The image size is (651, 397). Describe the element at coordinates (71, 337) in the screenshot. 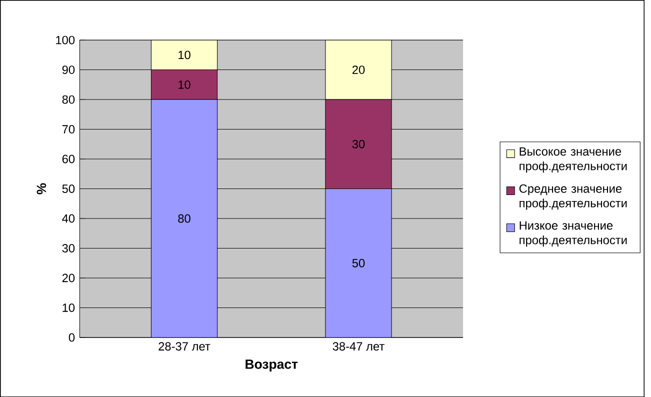

I see `y-tick-label: 0` at that location.